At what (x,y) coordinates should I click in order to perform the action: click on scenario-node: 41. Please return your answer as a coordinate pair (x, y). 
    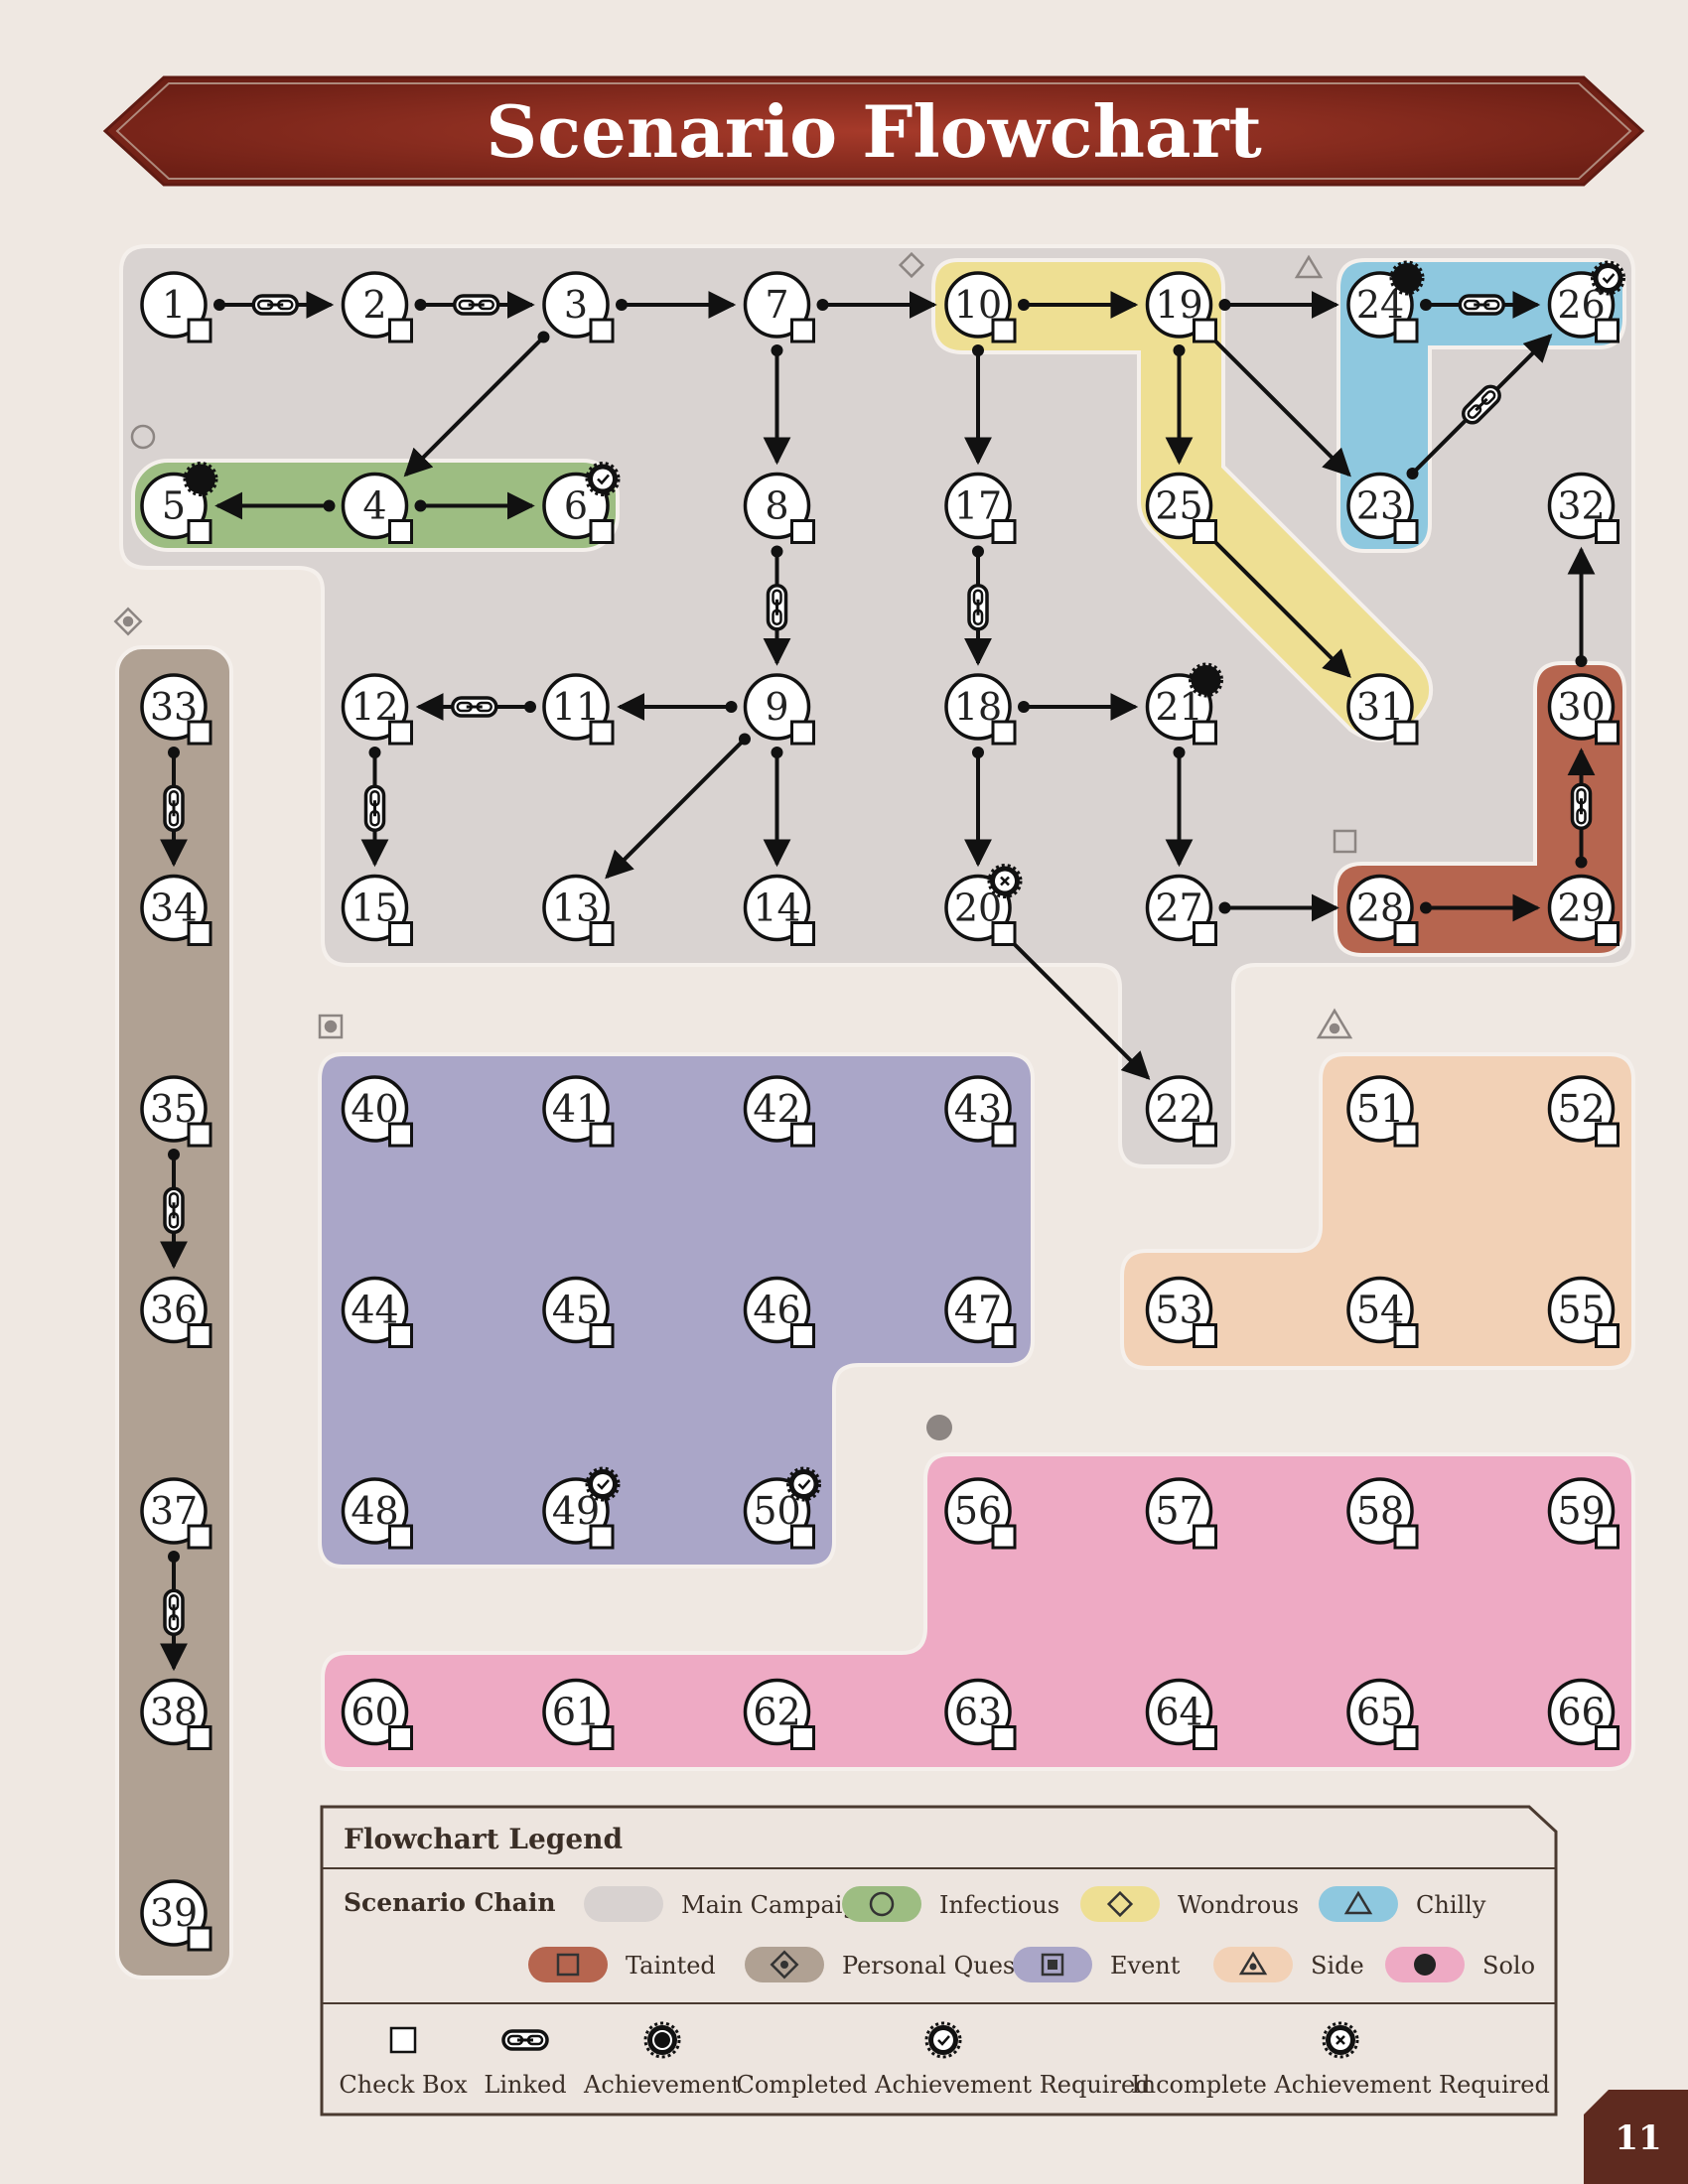
    Looking at the image, I should click on (578, 1111).